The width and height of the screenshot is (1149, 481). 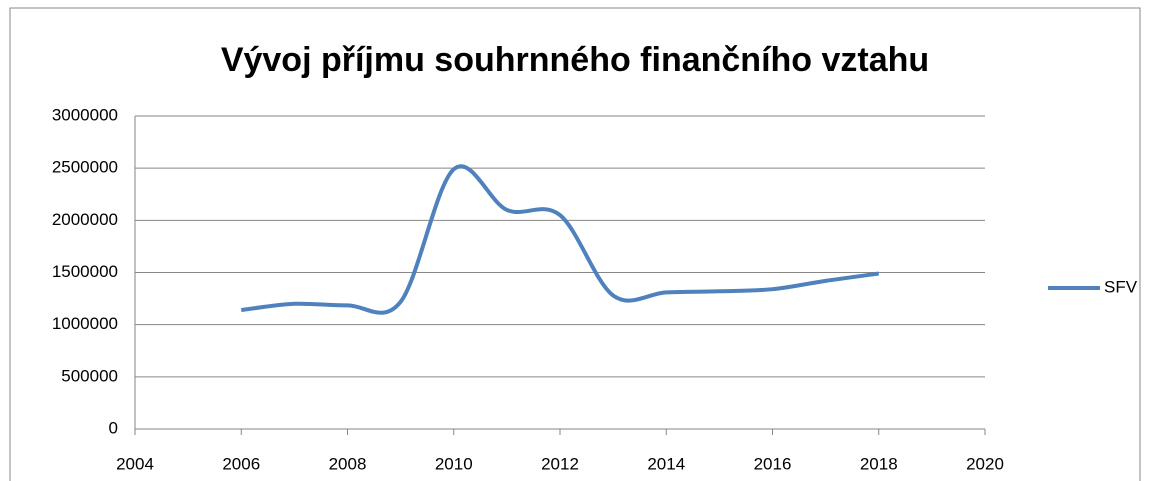 What do you see at coordinates (85, 219) in the screenshot?
I see `y-tick-label: 2000000` at bounding box center [85, 219].